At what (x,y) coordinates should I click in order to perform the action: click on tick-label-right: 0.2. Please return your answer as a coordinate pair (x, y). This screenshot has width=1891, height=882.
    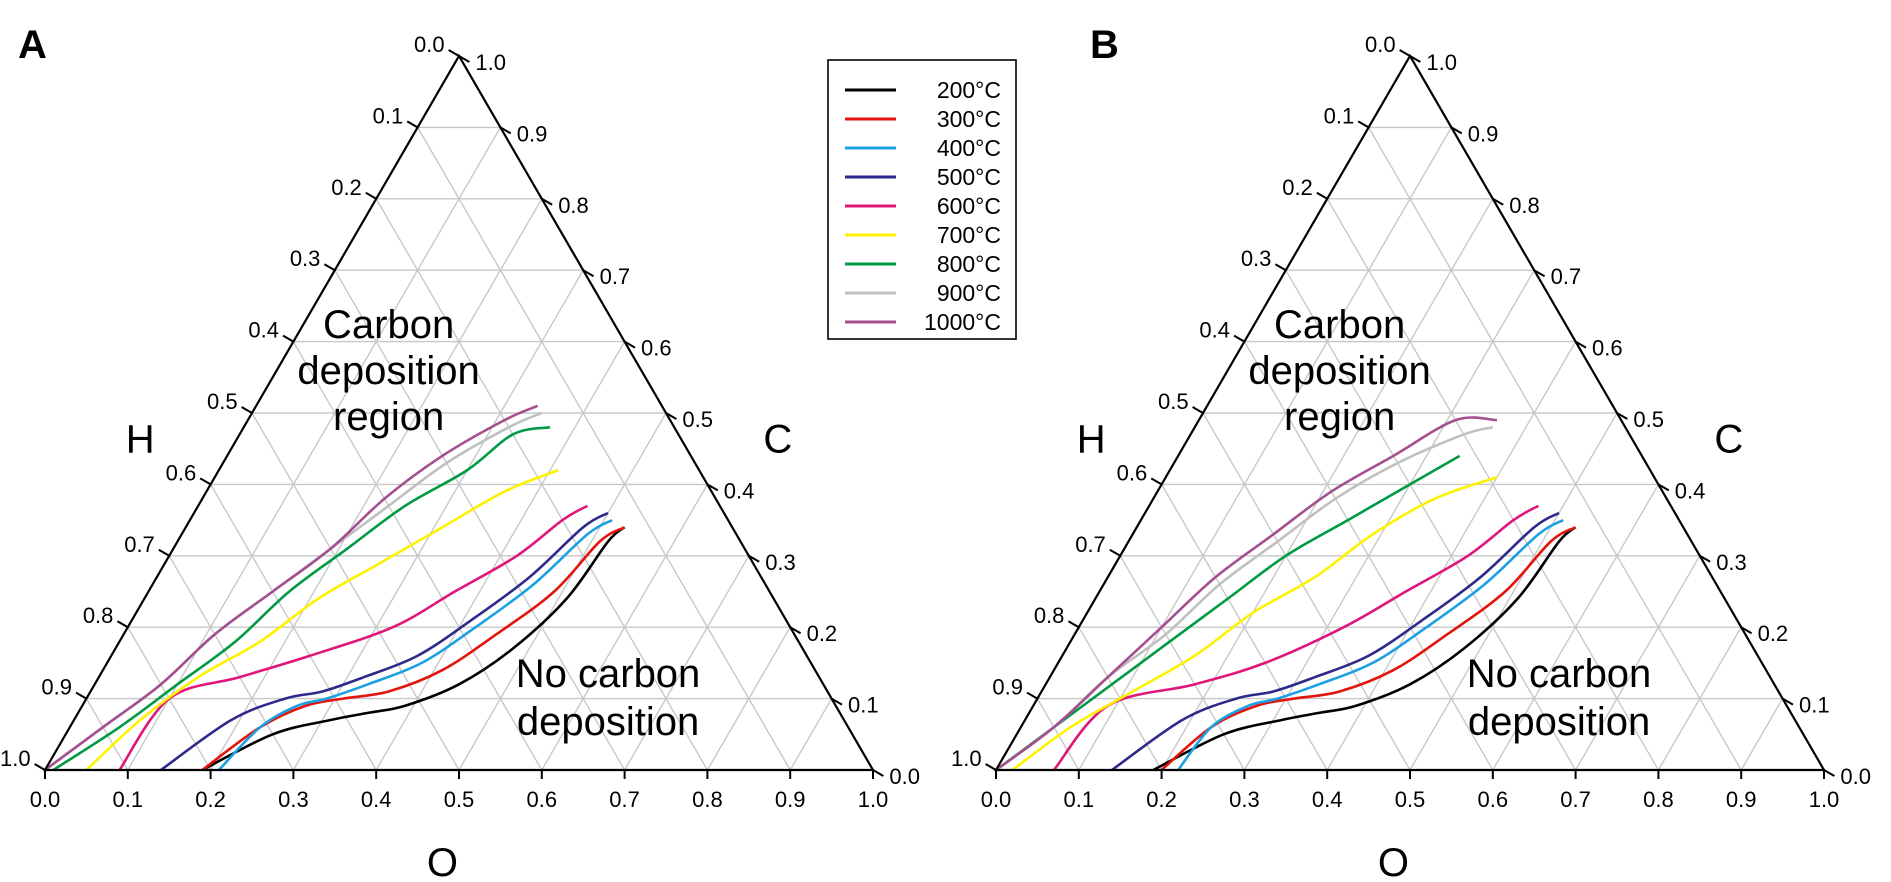
    Looking at the image, I should click on (822, 633).